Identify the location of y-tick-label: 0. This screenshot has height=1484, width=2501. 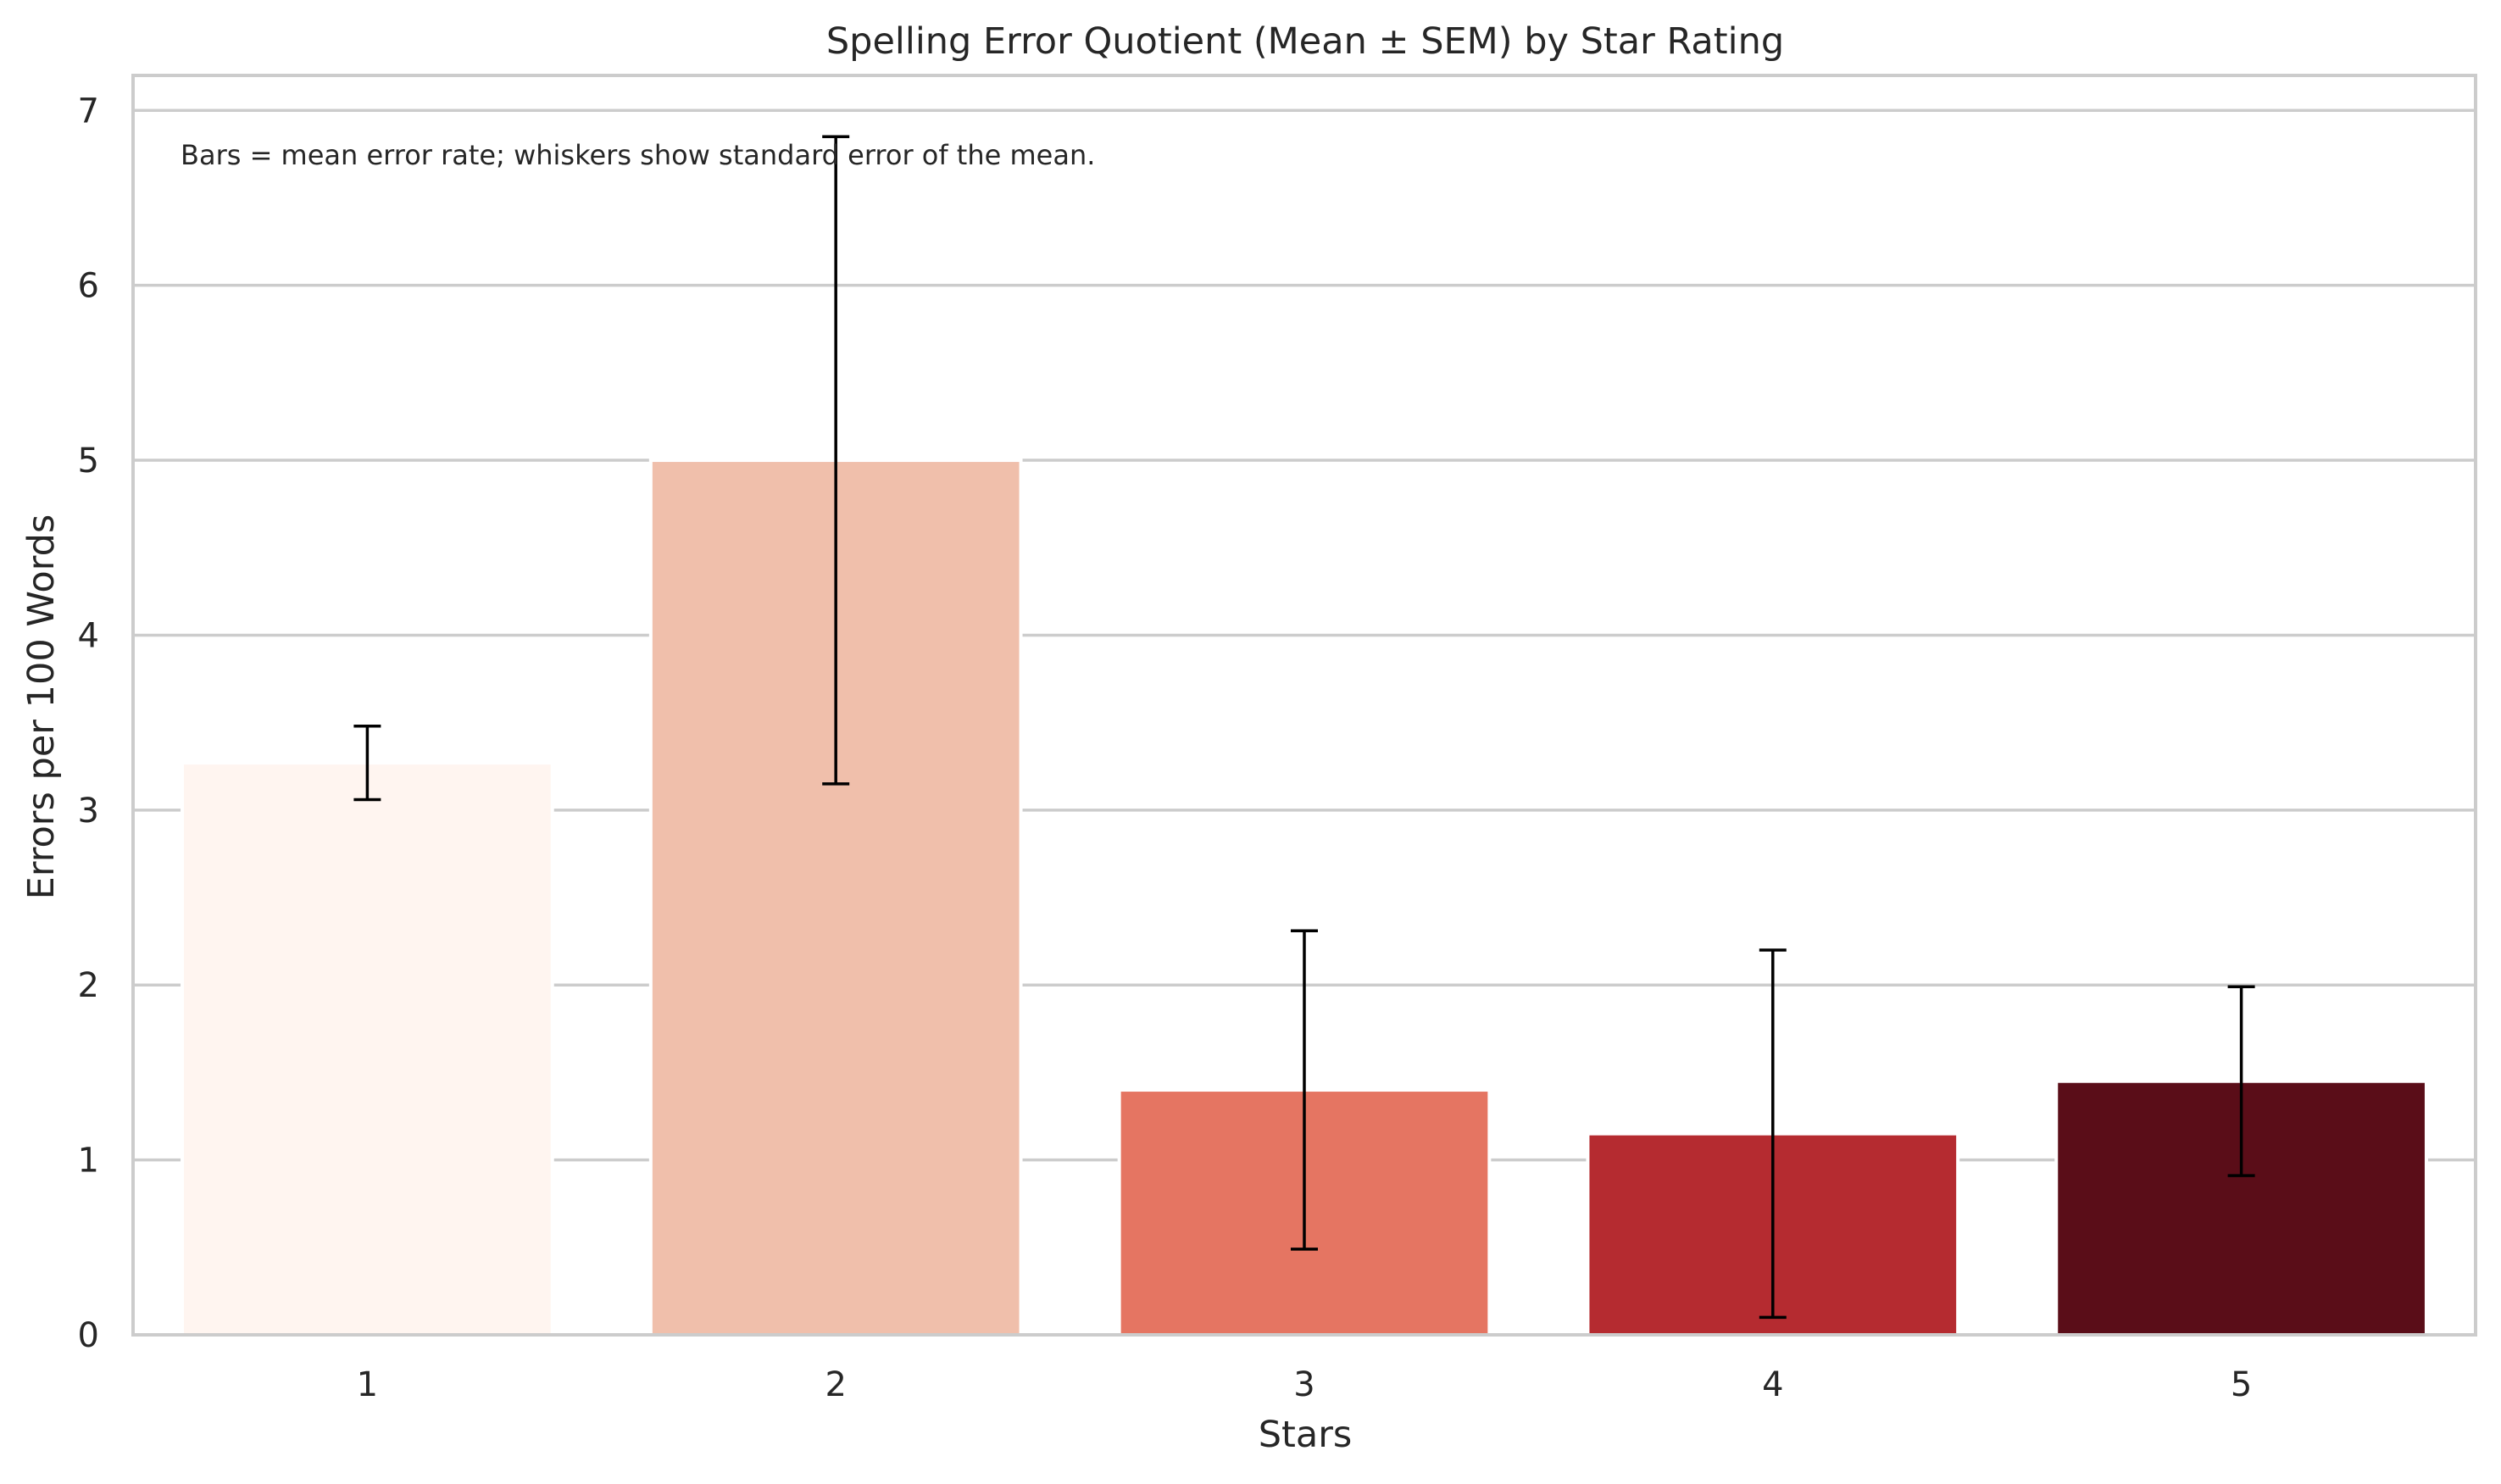
(88, 1336).